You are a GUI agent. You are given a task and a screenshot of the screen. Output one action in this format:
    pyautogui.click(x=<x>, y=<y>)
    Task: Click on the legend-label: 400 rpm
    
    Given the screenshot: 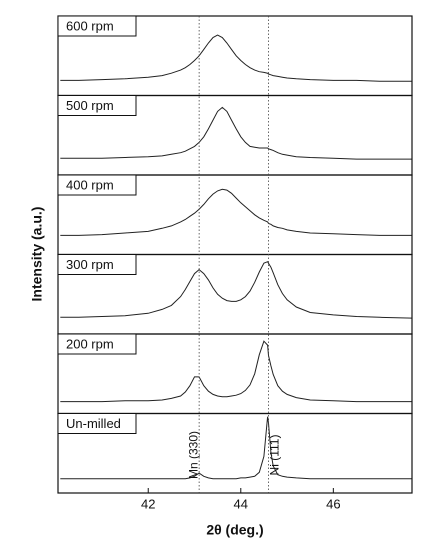 What is the action you would take?
    pyautogui.click(x=90, y=184)
    